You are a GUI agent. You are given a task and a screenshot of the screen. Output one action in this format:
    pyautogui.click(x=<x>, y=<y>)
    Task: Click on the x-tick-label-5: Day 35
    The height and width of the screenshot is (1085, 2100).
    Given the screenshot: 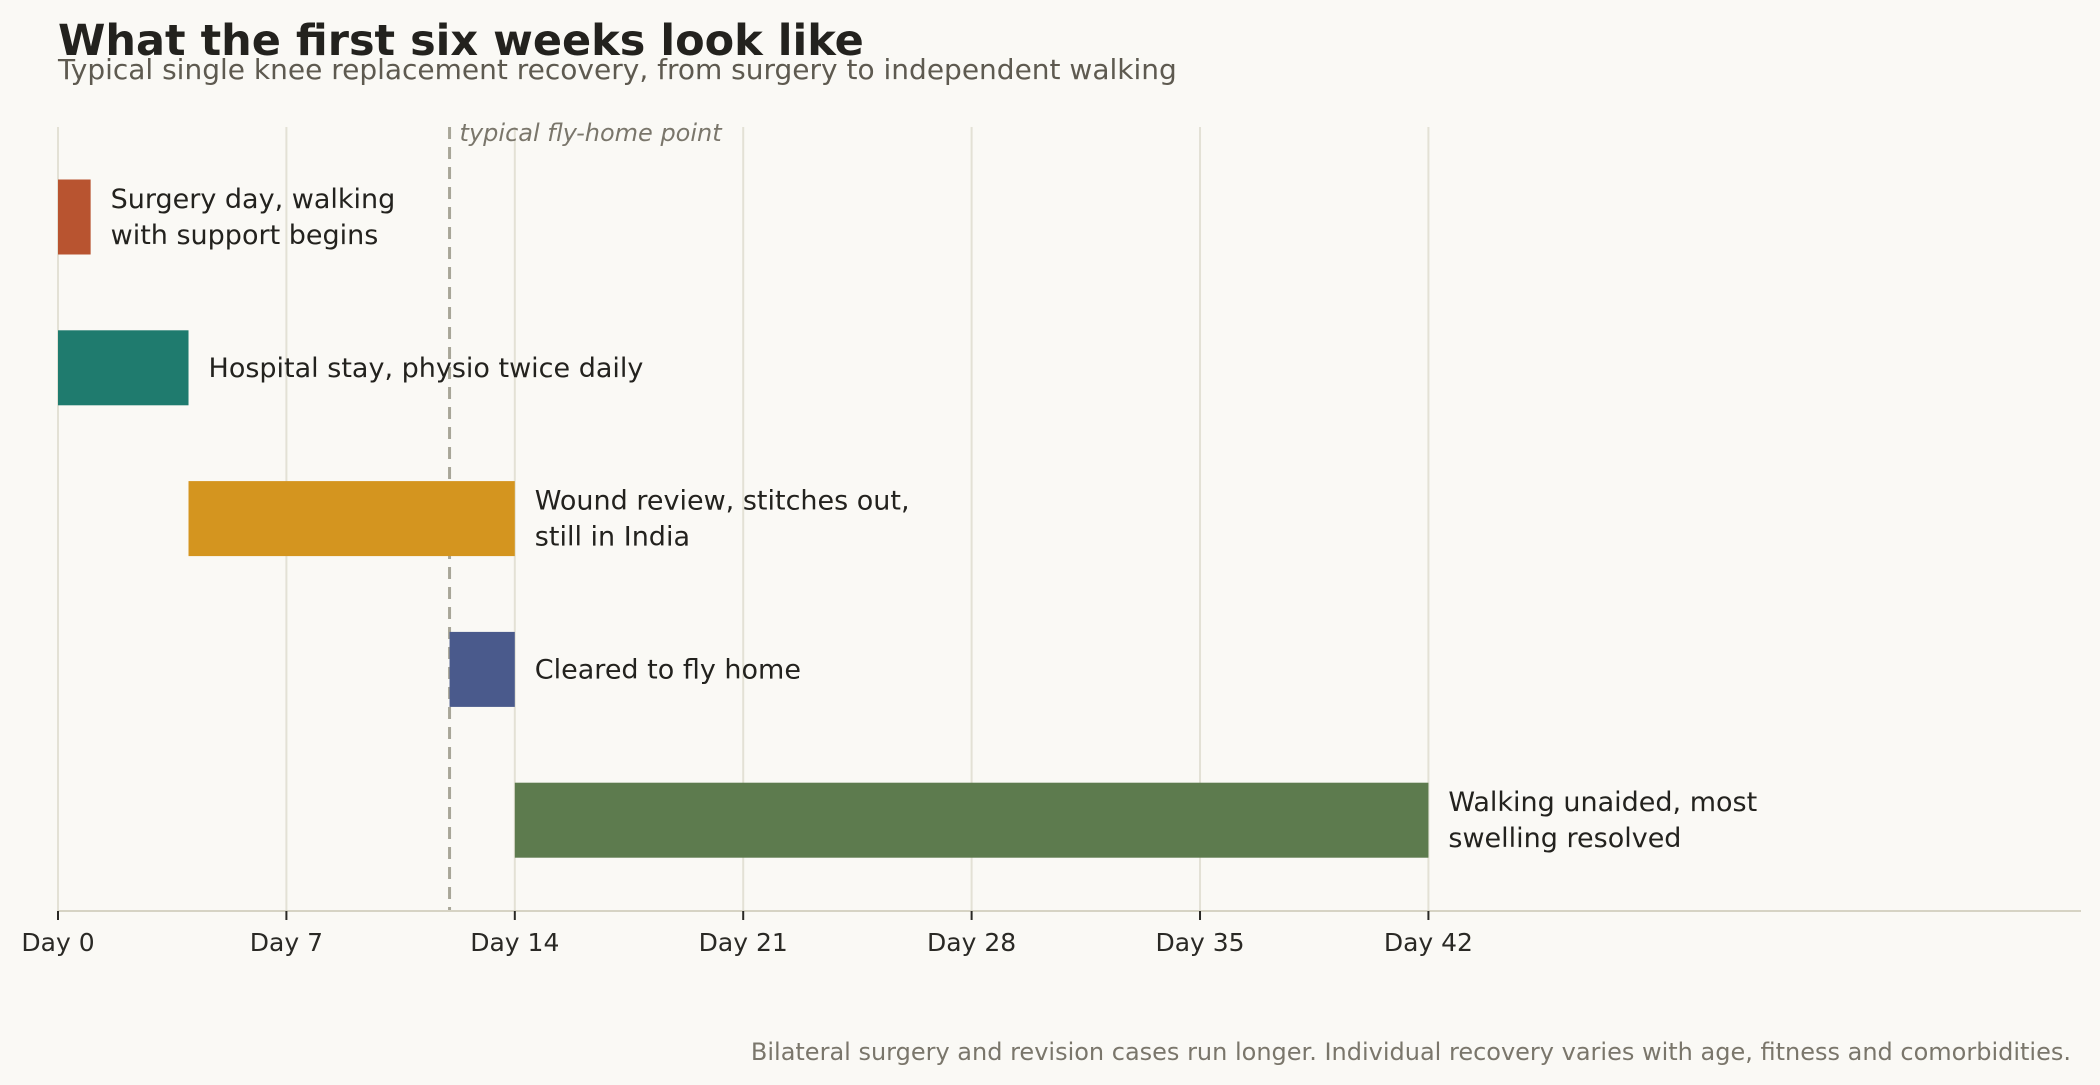 What is the action you would take?
    pyautogui.click(x=1199, y=942)
    